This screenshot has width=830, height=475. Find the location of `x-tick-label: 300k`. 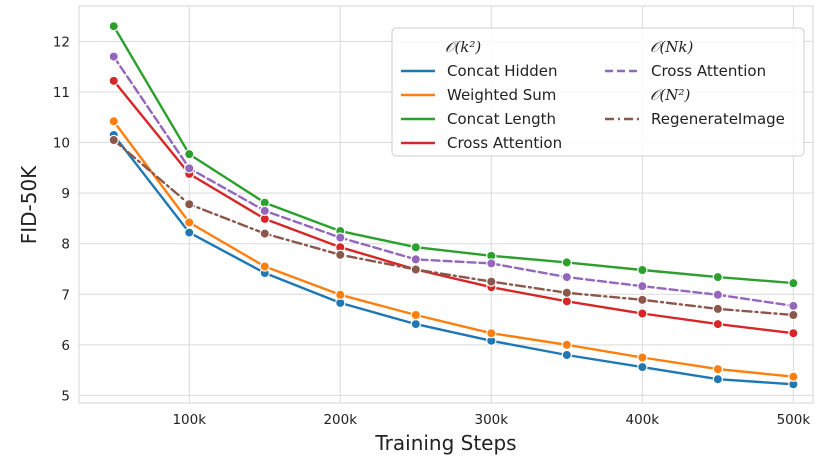

x-tick-label: 300k is located at coordinates (492, 420).